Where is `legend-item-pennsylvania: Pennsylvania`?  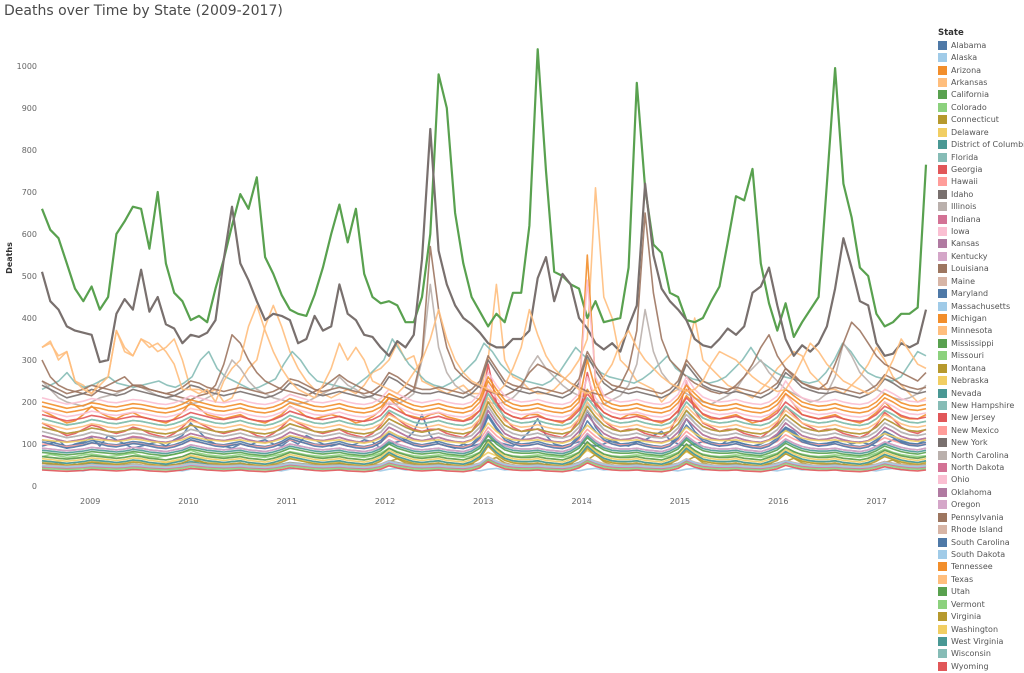 legend-item-pennsylvania: Pennsylvania is located at coordinates (981, 517).